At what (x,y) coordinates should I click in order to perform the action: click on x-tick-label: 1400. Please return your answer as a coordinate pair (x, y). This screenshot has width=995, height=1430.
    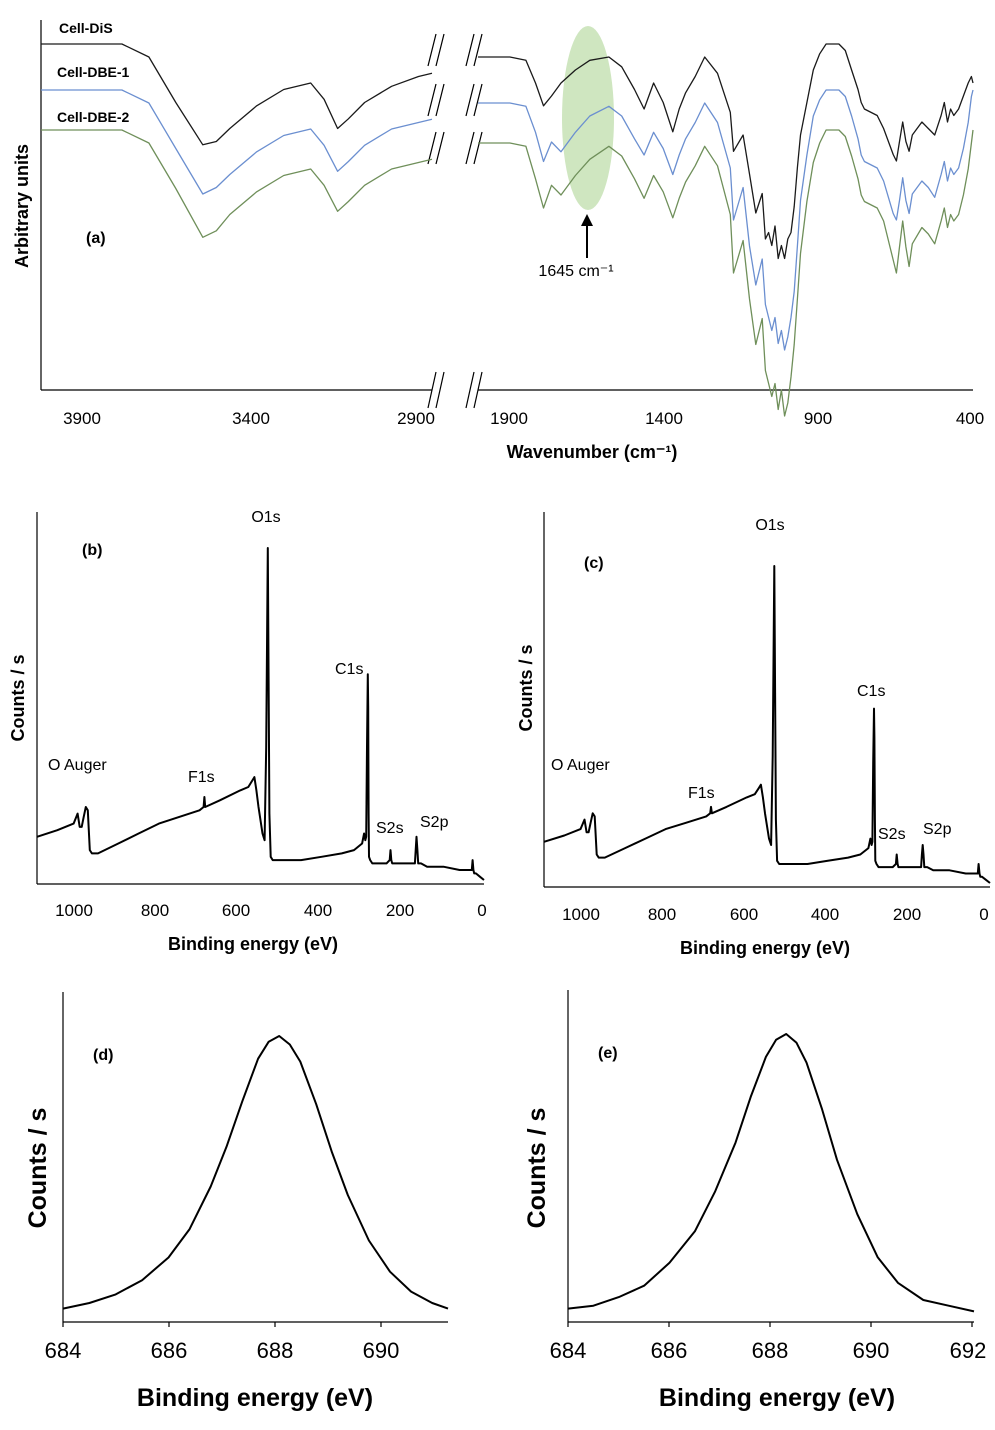
    Looking at the image, I should click on (664, 418).